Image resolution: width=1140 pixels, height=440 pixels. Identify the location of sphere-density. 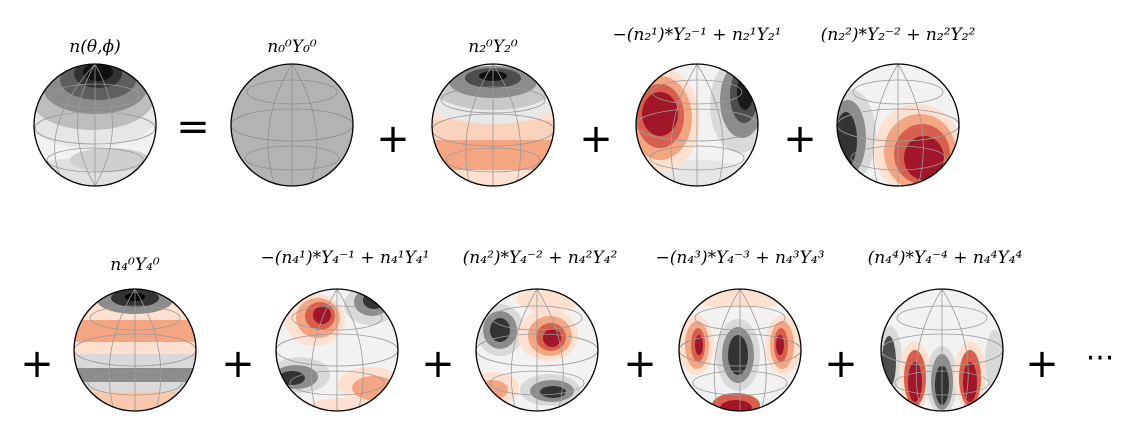
(95, 125).